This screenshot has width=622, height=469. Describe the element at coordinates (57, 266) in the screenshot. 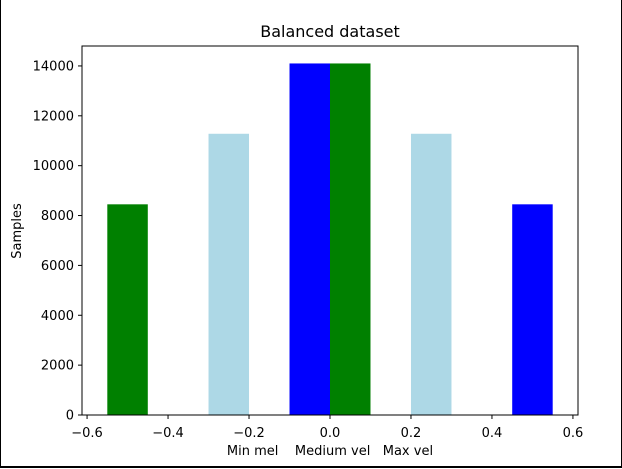

I see `y-tick-label-3: 6000` at that location.